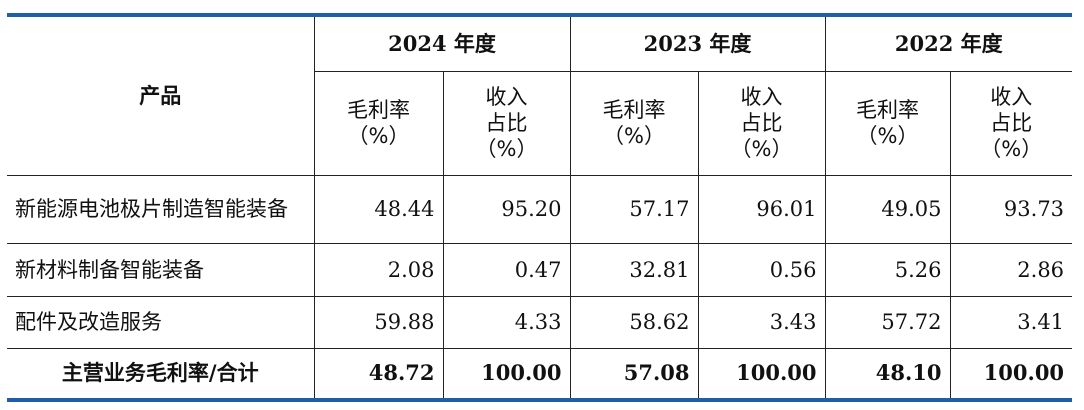 The image size is (1084, 410). Describe the element at coordinates (378, 322) in the screenshot. I see `table-cell: 59.88` at that location.